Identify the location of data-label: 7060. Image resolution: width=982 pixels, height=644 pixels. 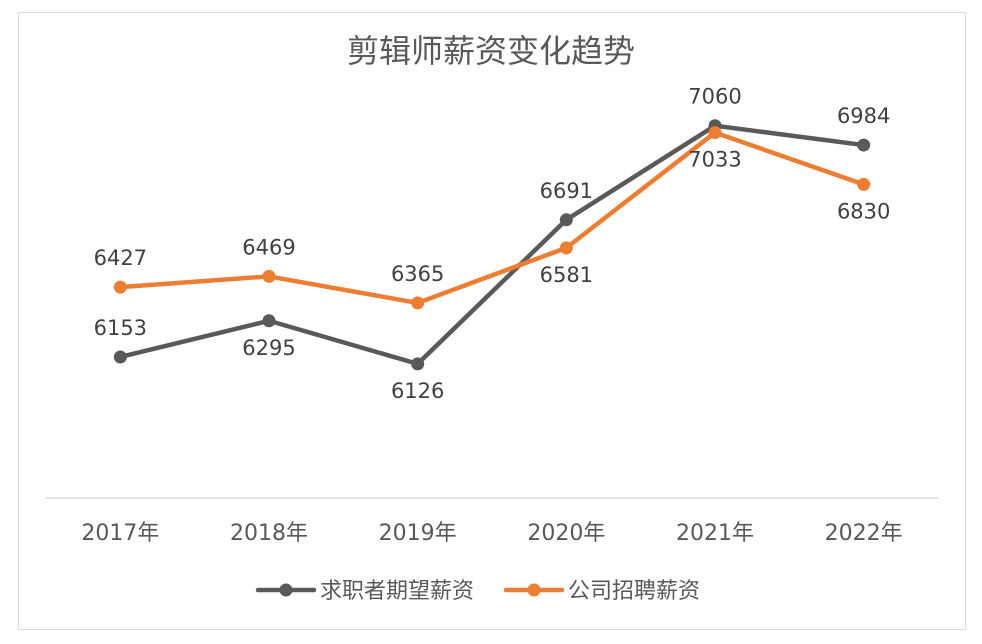
(714, 97).